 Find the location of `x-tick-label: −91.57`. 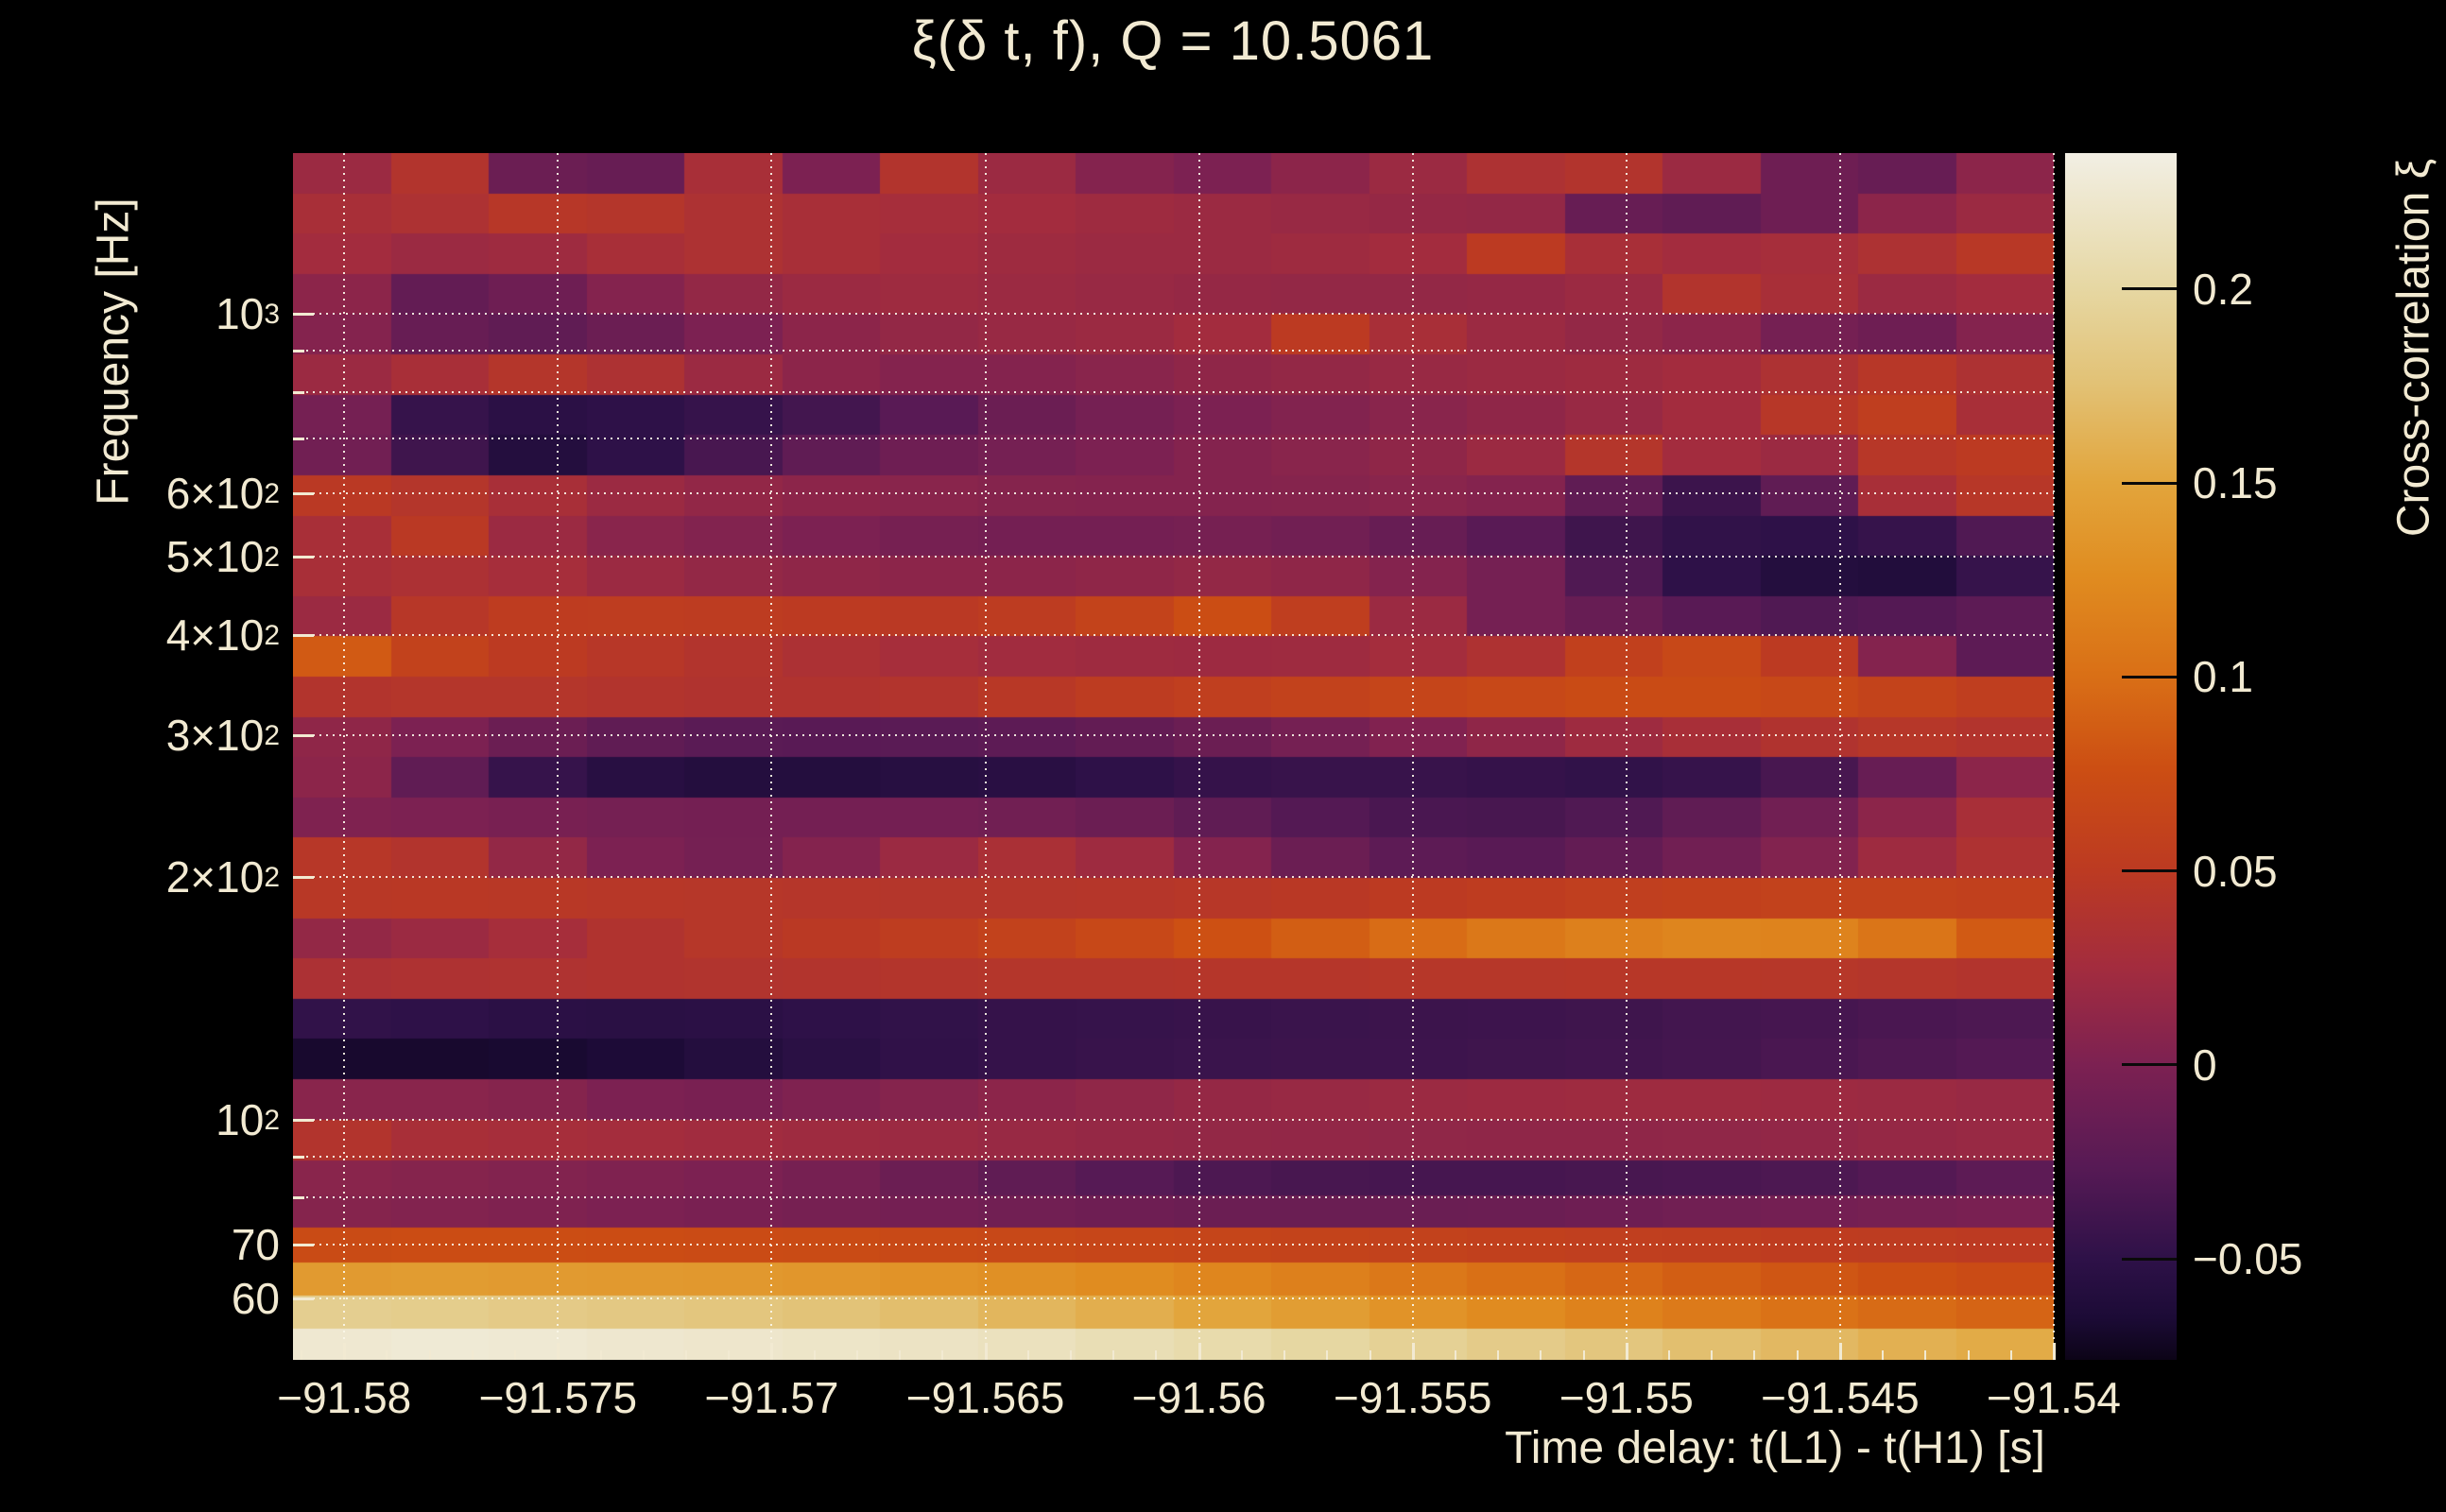

x-tick-label: −91.57 is located at coordinates (771, 1397).